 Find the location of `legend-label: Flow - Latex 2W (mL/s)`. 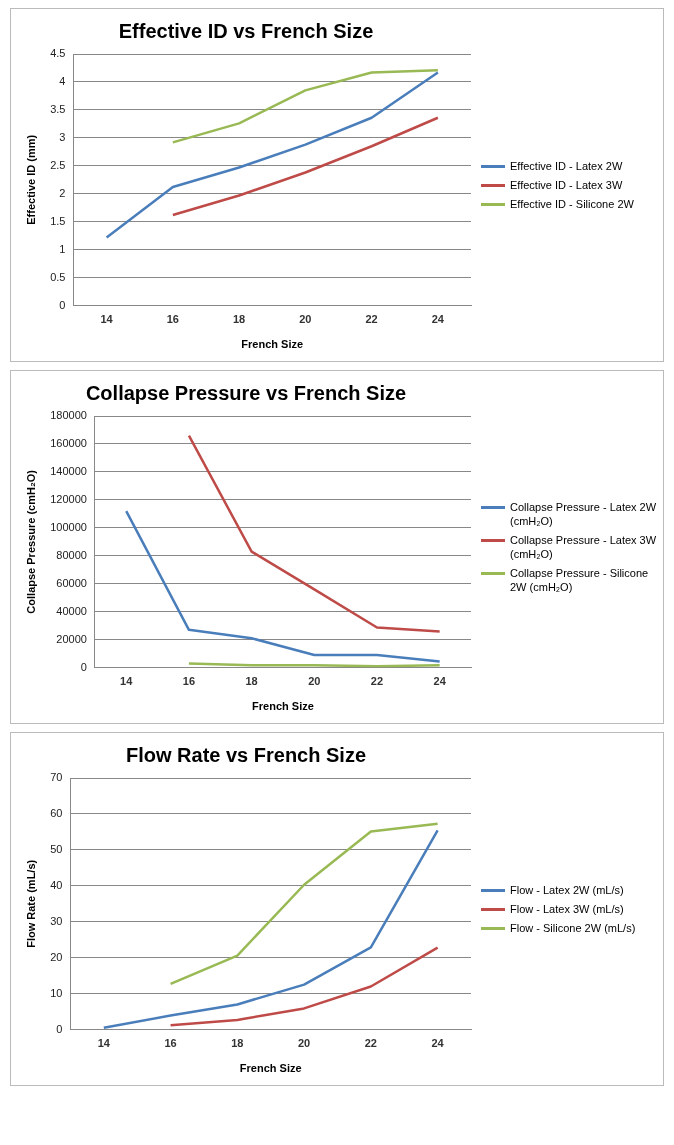

legend-label: Flow - Latex 2W (mL/s) is located at coordinates (567, 890).